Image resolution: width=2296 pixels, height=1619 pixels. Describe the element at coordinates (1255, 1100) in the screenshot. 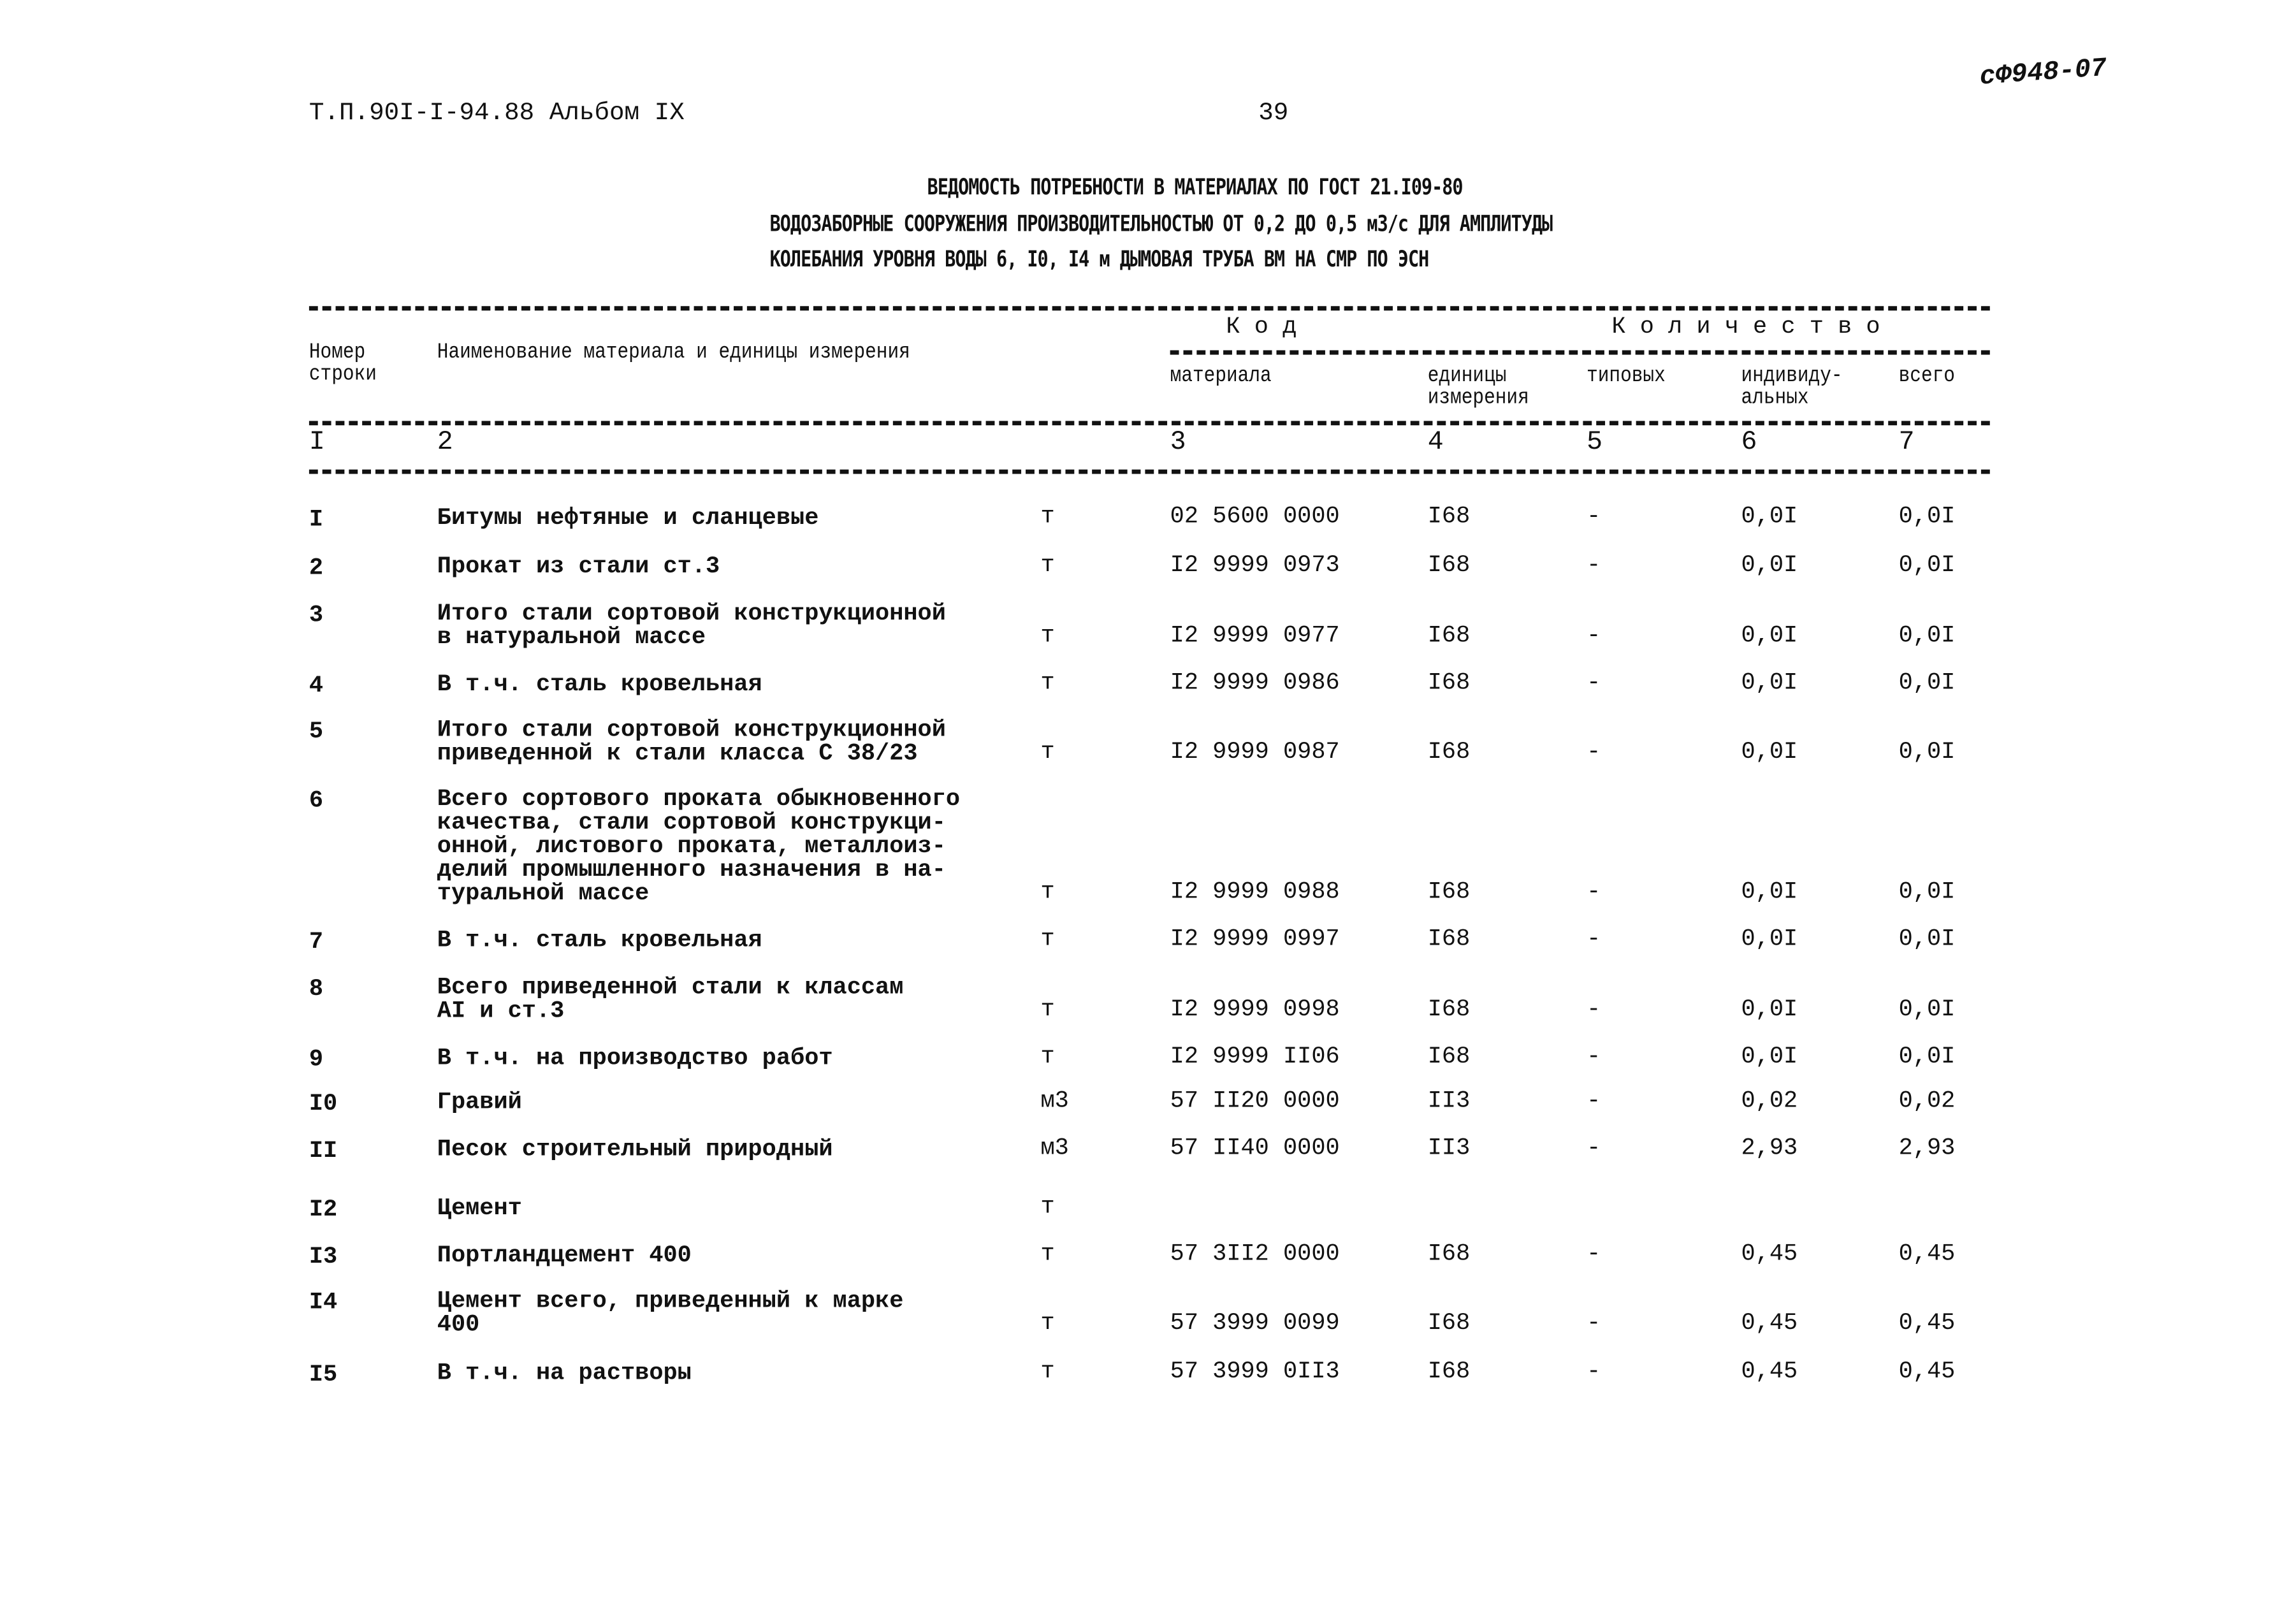

I see `material-code: 57 II20 0000` at that location.